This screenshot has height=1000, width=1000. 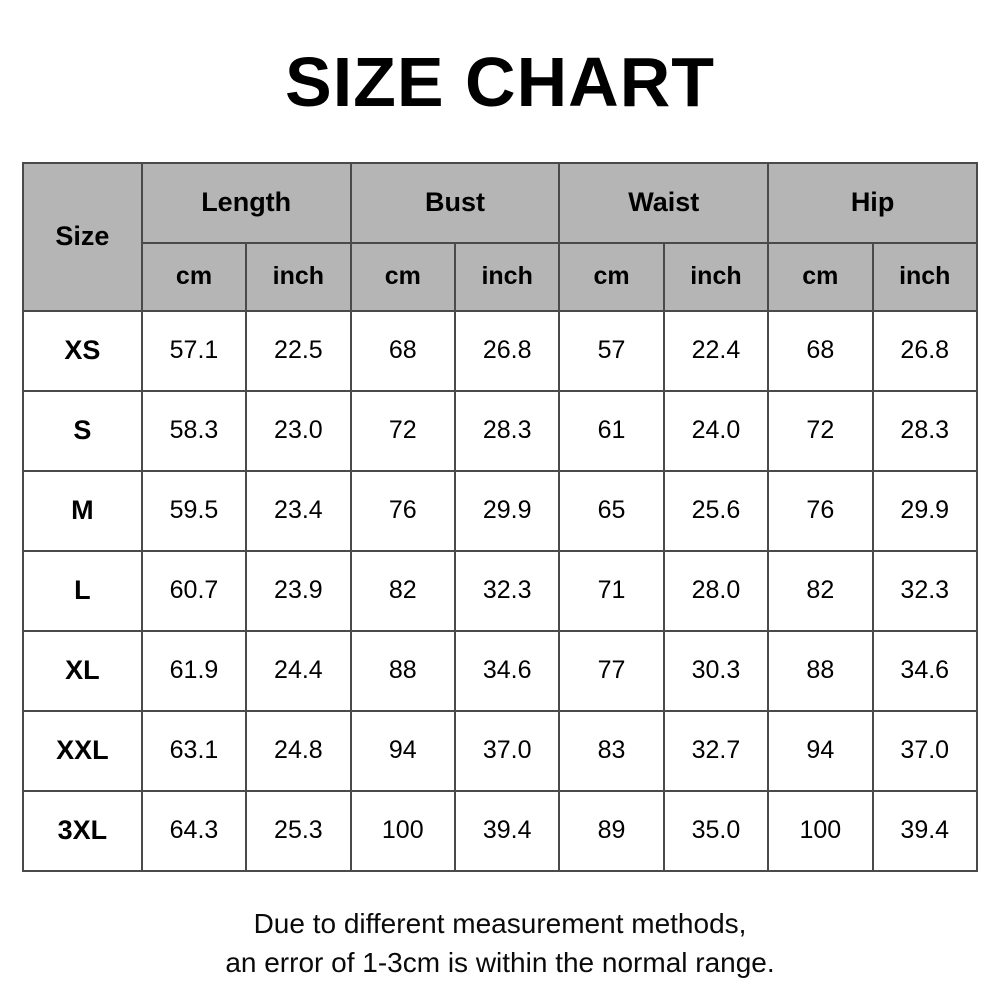 I want to click on cell-length-inch: 25.3, so click(x=298, y=830).